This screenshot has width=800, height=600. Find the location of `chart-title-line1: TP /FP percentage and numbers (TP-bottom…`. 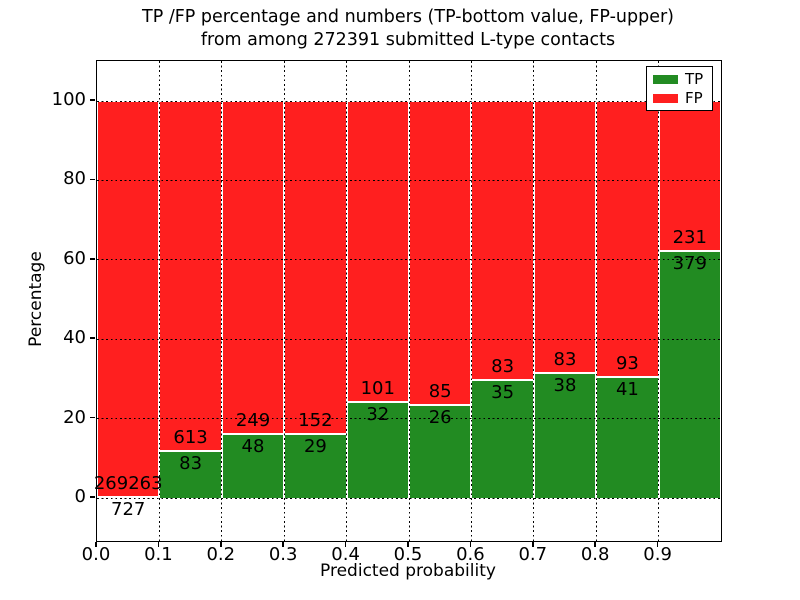

chart-title-line1: TP /FP percentage and numbers (TP-bottom… is located at coordinates (408, 17).